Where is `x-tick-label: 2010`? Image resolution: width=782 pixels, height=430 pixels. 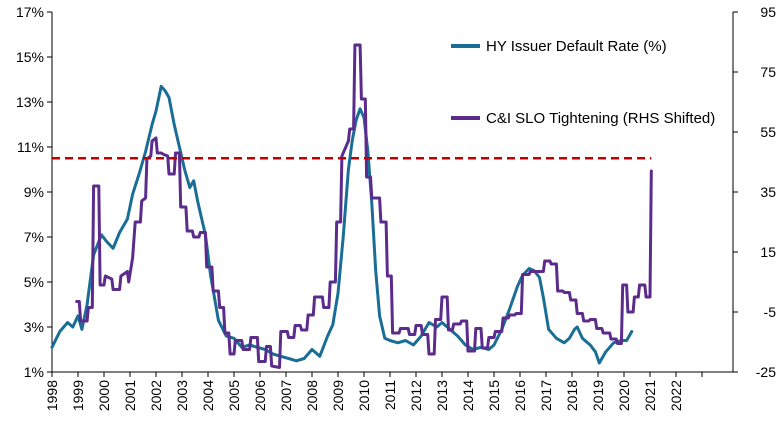
x-tick-label: 2010 is located at coordinates (364, 395).